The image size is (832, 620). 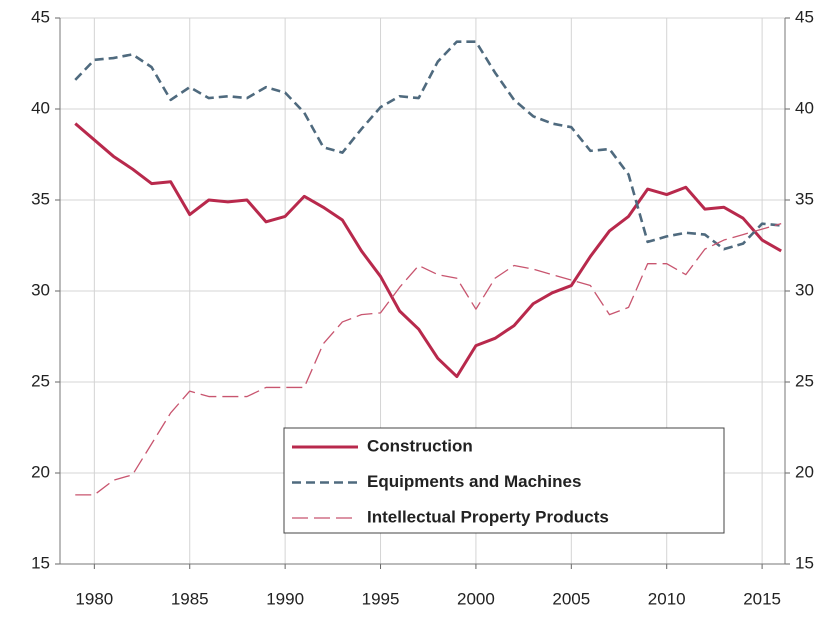 What do you see at coordinates (804, 289) in the screenshot?
I see `y2-tick-label: 30` at bounding box center [804, 289].